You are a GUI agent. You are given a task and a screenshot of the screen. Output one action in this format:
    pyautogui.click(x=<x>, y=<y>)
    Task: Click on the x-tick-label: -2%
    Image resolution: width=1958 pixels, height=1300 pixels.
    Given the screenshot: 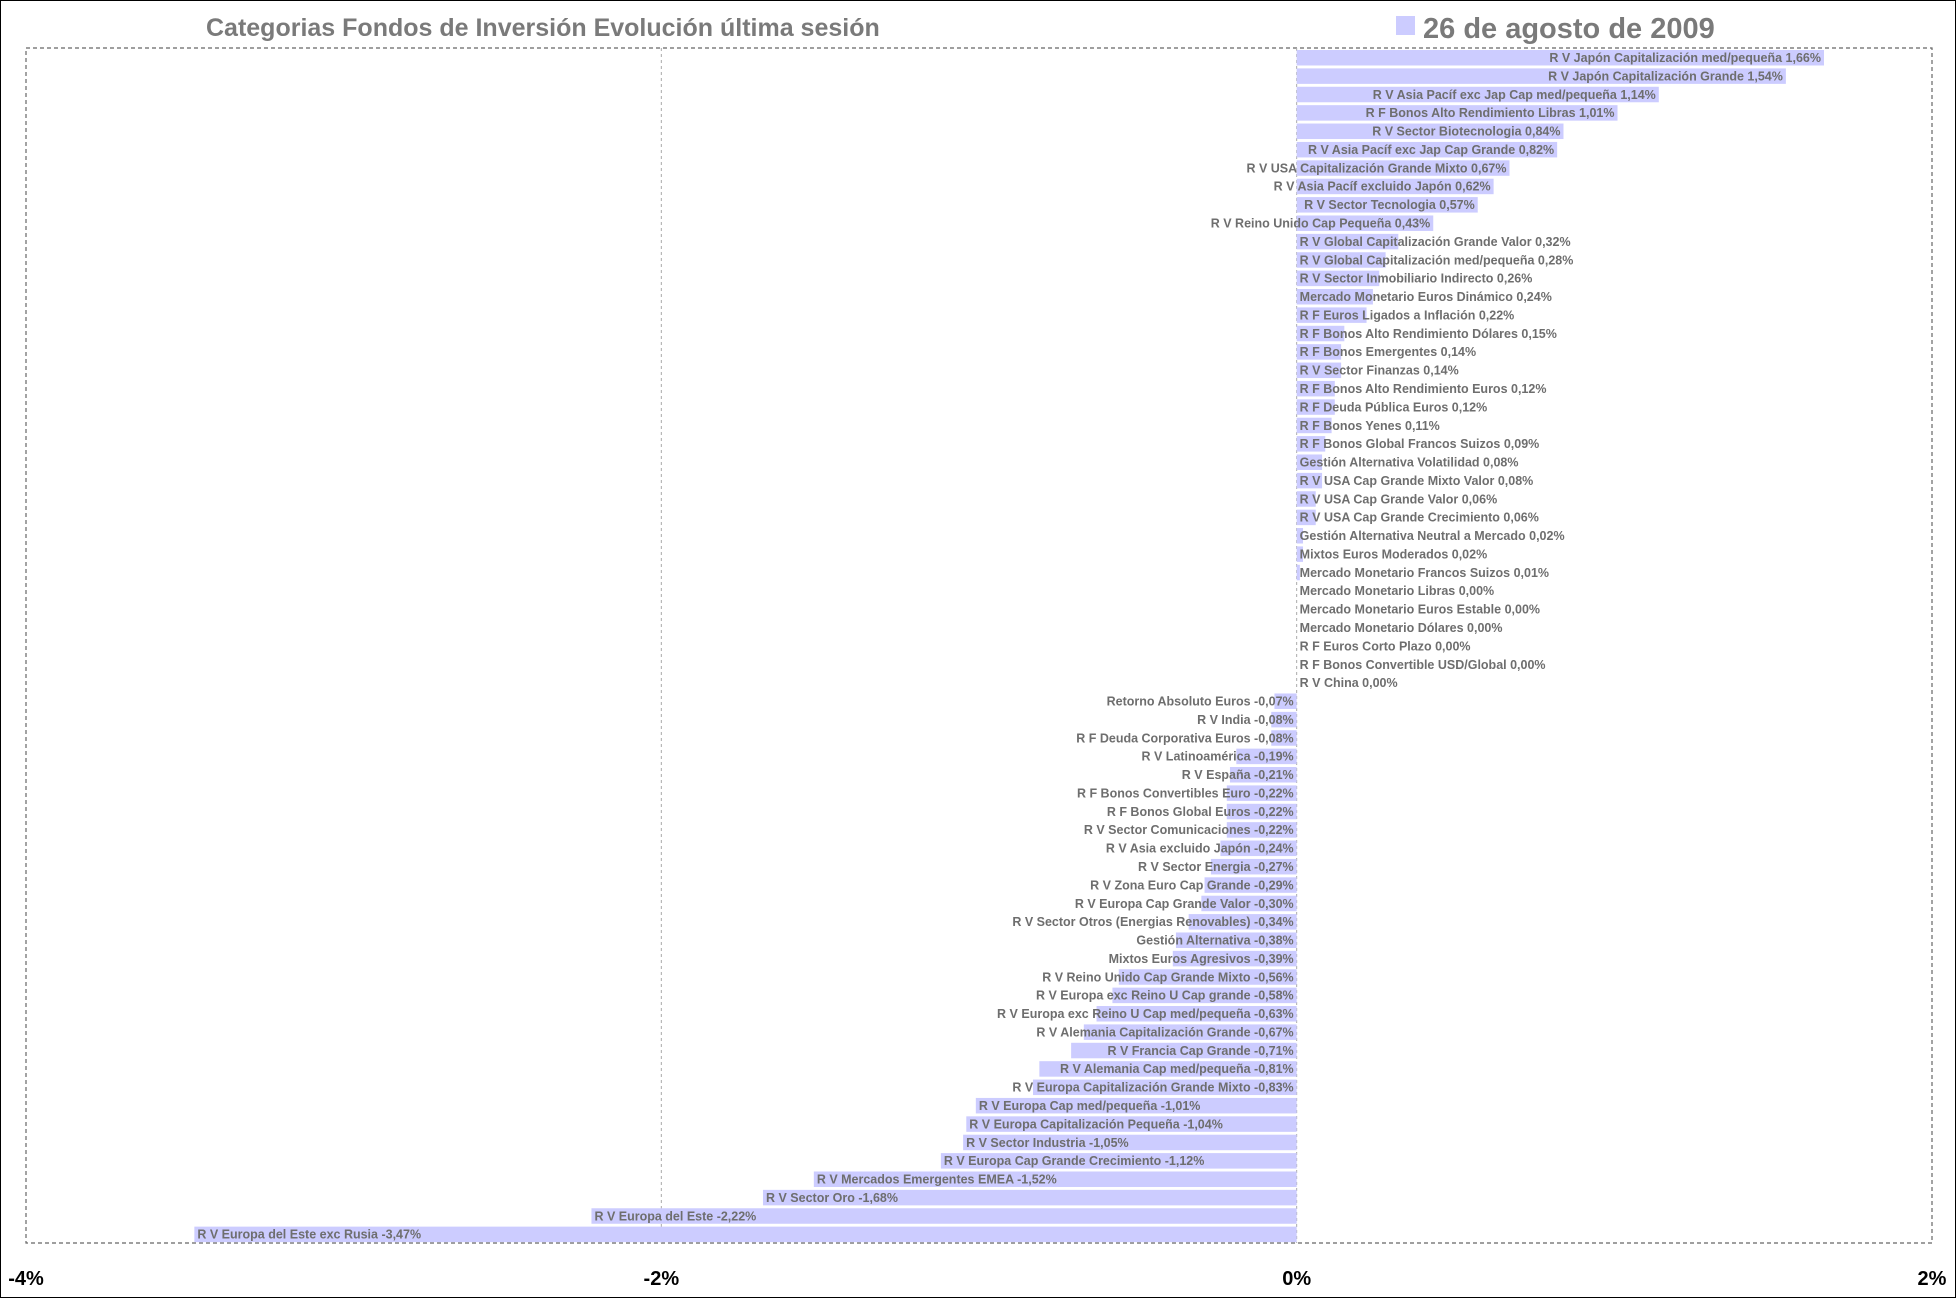 What is the action you would take?
    pyautogui.click(x=662, y=1279)
    